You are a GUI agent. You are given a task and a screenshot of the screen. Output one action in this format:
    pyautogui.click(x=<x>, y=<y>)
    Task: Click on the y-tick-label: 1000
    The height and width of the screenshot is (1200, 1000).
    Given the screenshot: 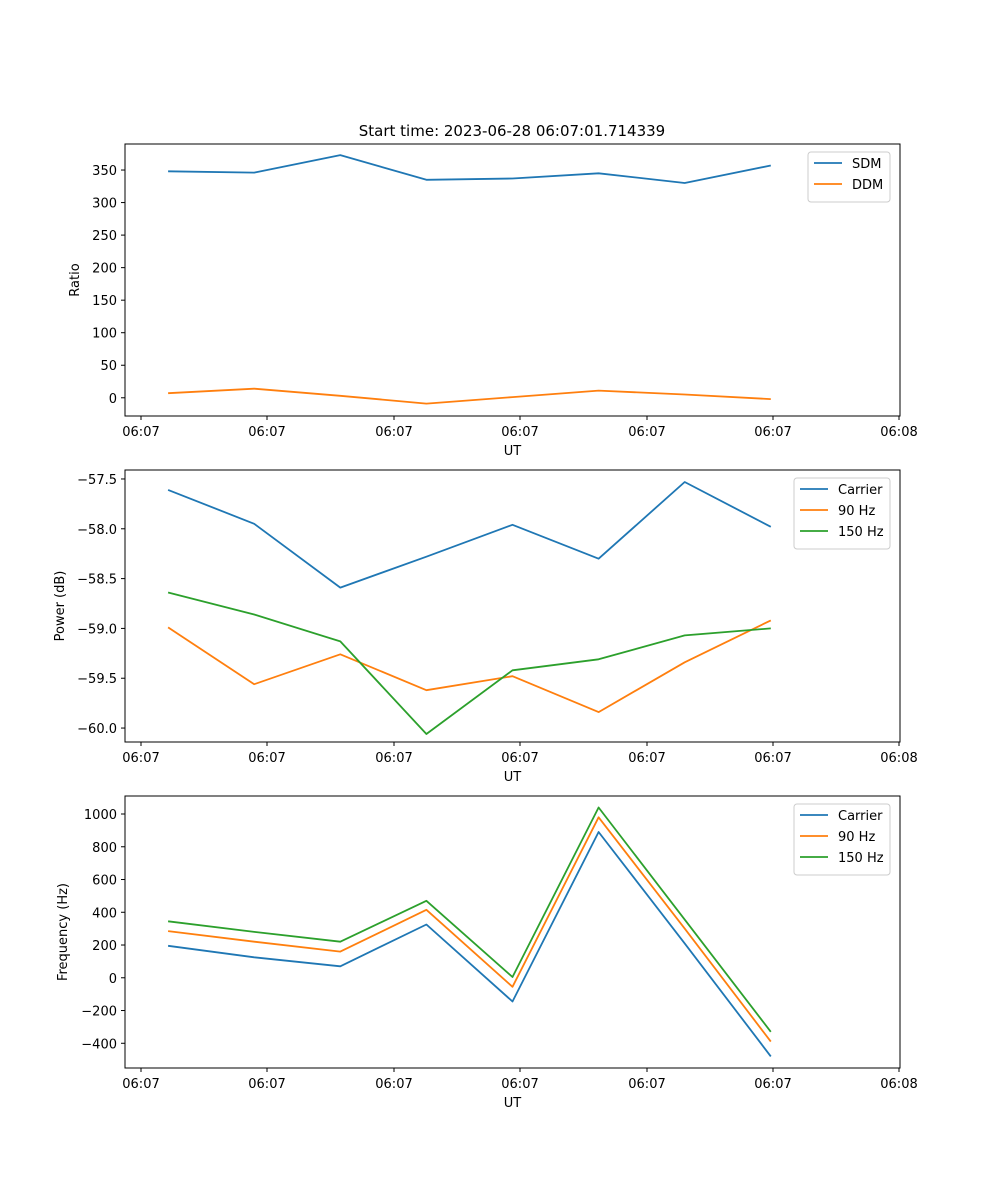 What is the action you would take?
    pyautogui.click(x=100, y=815)
    